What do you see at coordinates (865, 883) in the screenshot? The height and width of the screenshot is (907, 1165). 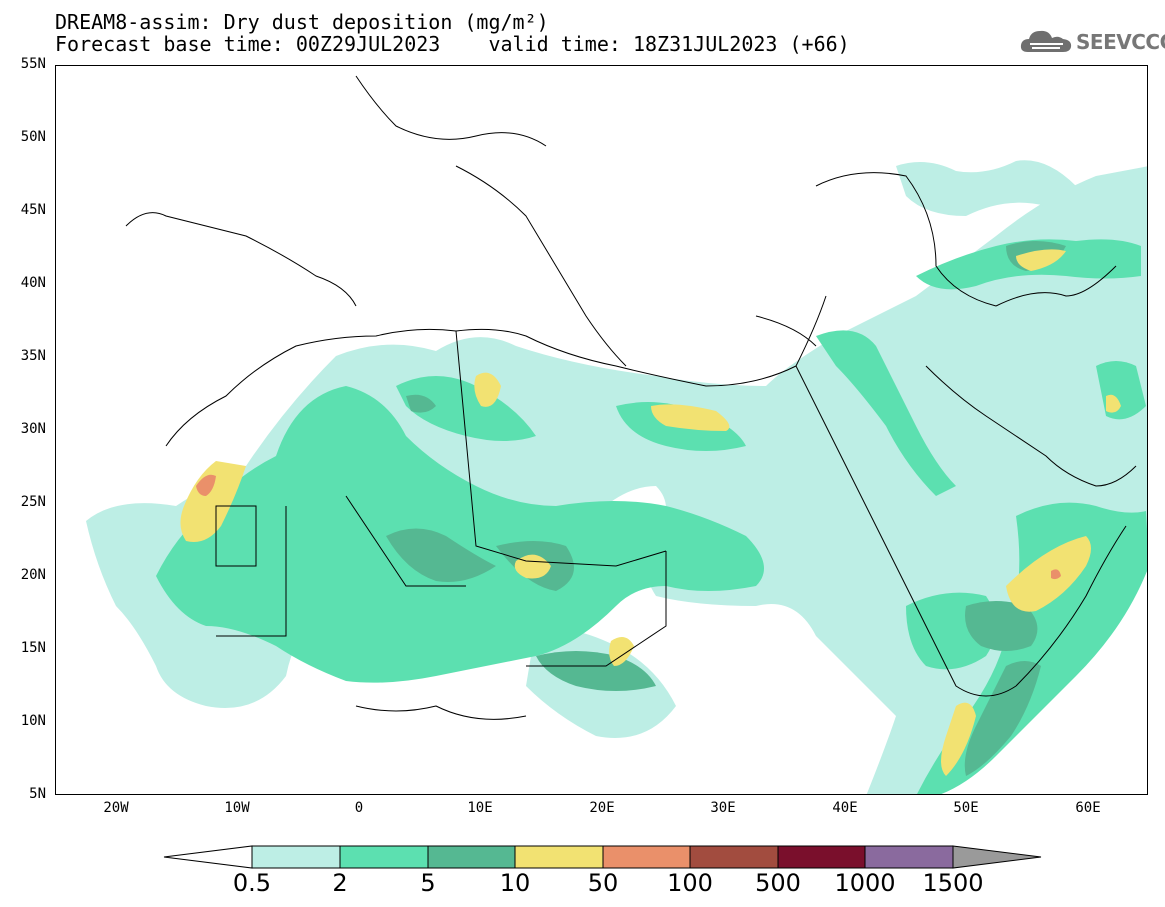 I see `colorbar-label: 1000` at bounding box center [865, 883].